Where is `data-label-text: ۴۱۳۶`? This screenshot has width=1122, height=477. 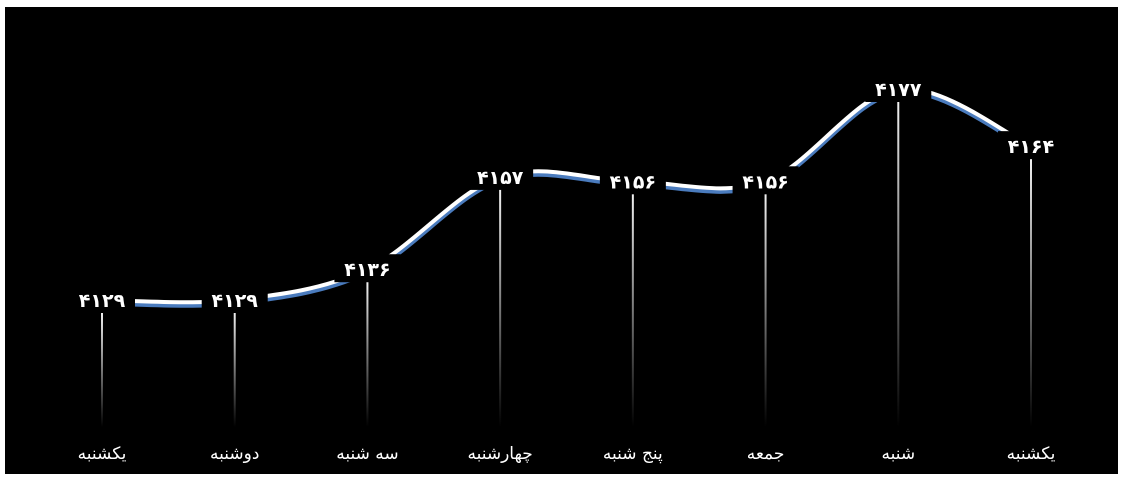
data-label-text: ۴۱۳۶ is located at coordinates (367, 270).